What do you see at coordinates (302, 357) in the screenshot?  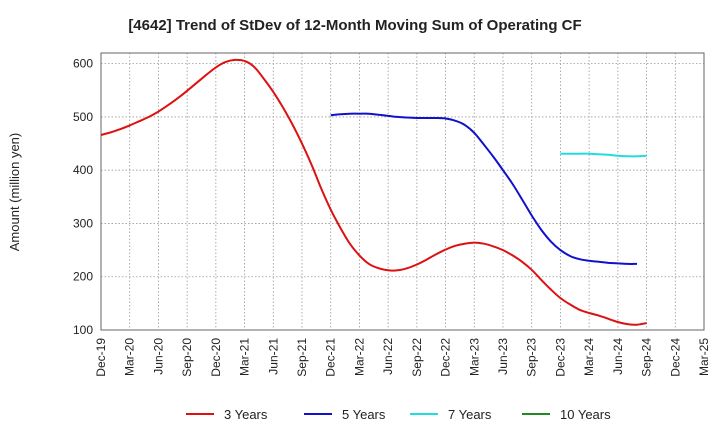 I see `x-tick-label: Sep-21` at bounding box center [302, 357].